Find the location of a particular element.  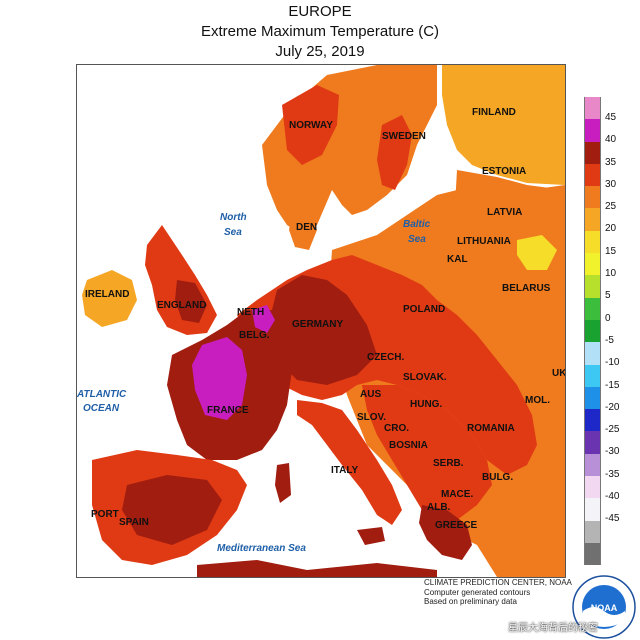

map-subtitle: Extreme Maximum Temperature (C) is located at coordinates (320, 31).